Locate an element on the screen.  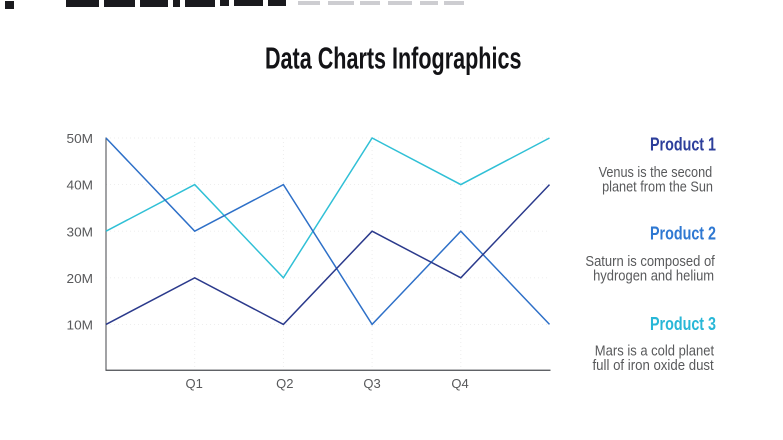
svg-text: 30M is located at coordinates (80, 231).